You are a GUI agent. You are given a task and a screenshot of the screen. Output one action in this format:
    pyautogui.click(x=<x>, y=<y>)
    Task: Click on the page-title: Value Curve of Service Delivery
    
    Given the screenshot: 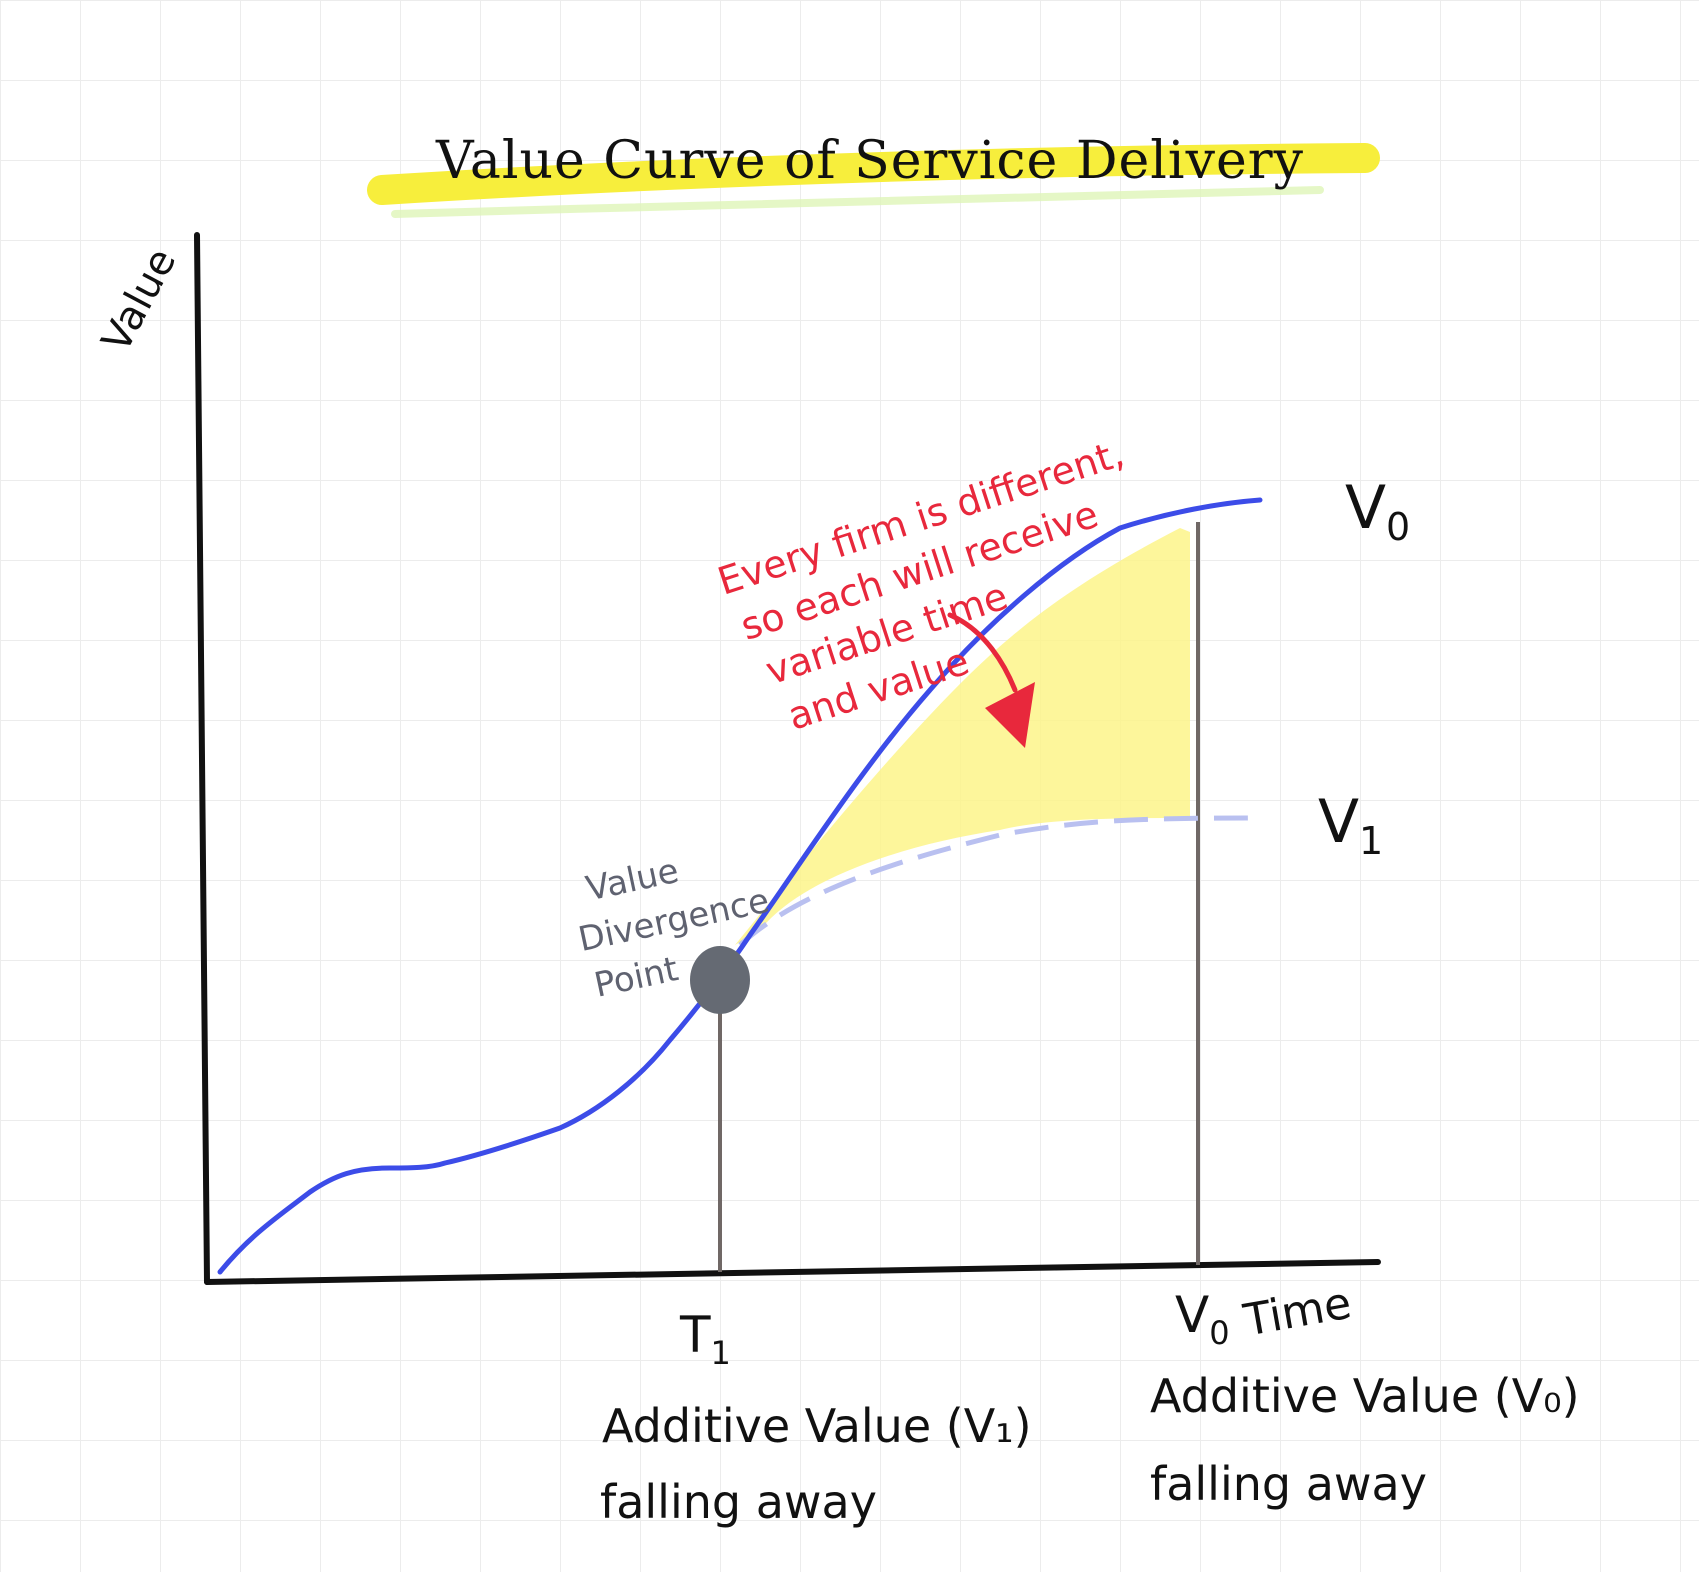 What is the action you would take?
    pyautogui.click(x=869, y=161)
    